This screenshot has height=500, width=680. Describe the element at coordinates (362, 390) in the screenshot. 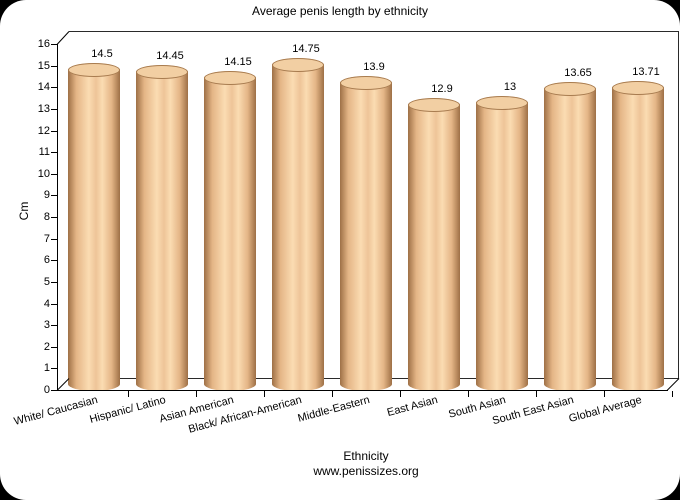

I see `x-axis-line` at that location.